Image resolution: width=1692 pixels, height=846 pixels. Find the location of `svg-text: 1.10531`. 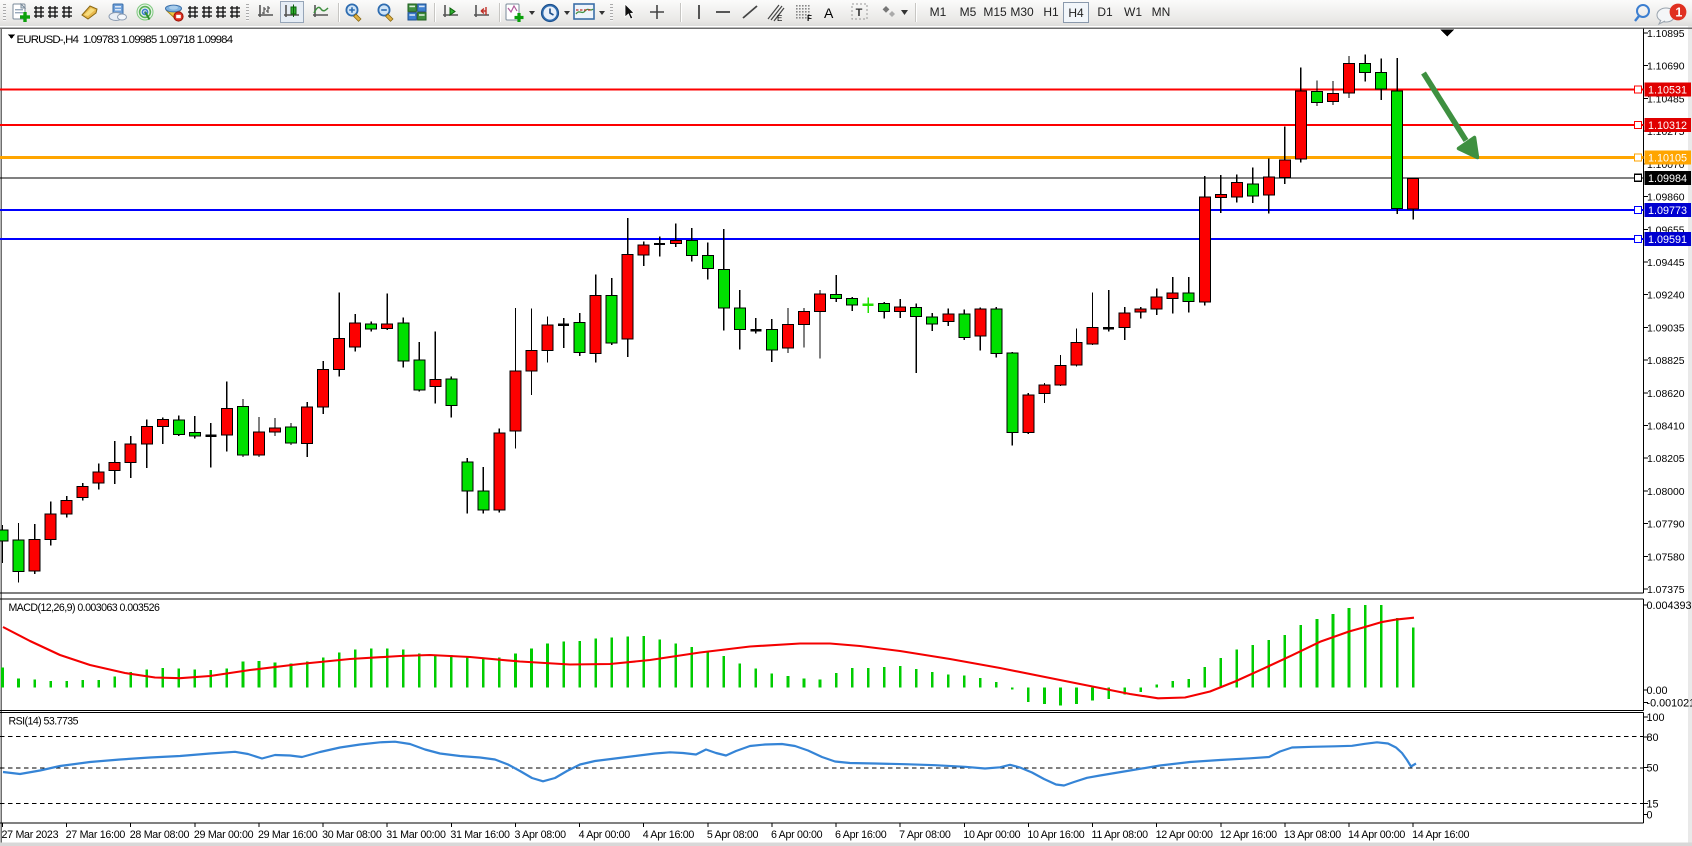

svg-text: 1.10531 is located at coordinates (1667, 91).